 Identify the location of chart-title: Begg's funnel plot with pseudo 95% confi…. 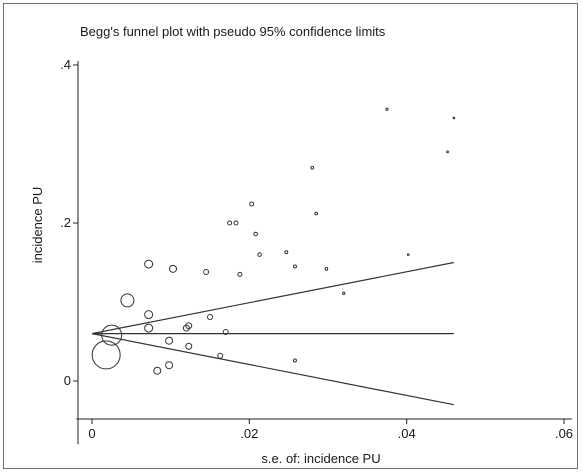
(233, 31).